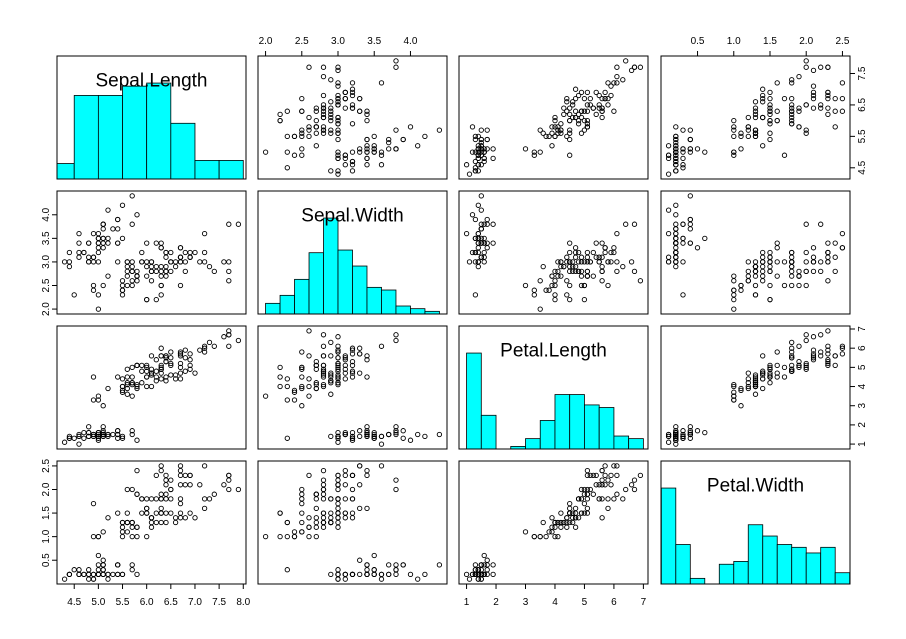  I want to click on tick-label: 2, so click(862, 425).